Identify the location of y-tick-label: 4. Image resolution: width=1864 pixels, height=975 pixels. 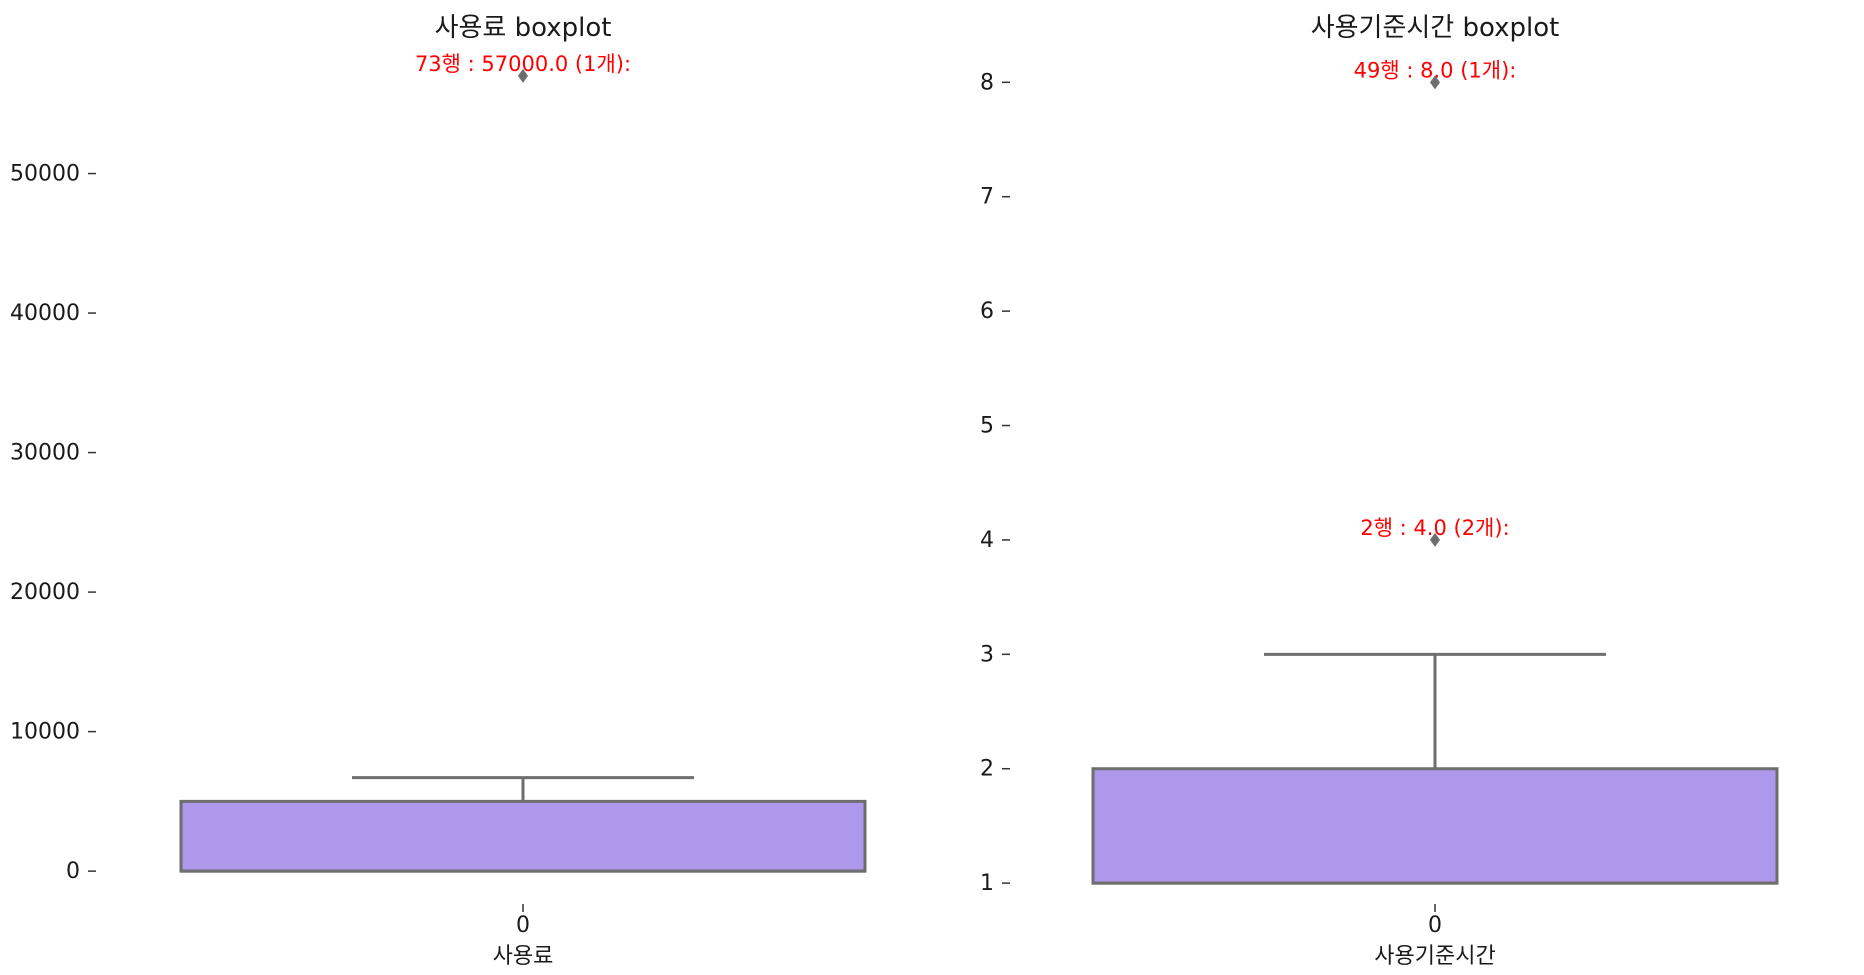
(987, 540).